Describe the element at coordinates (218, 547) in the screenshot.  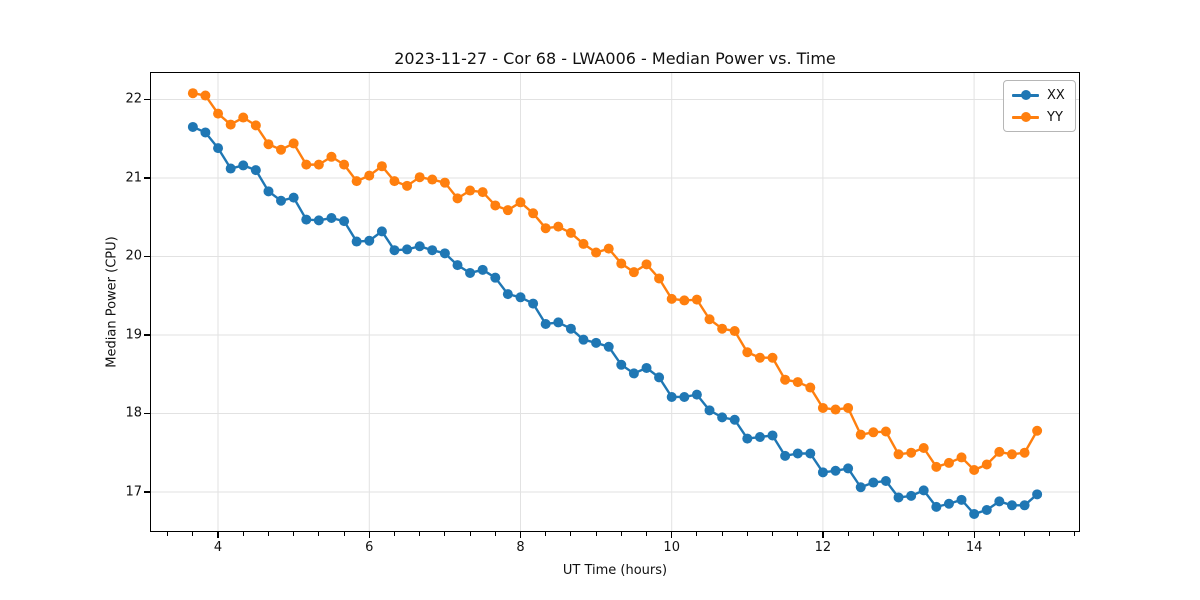
I see `x-tick-label-4: 4` at that location.